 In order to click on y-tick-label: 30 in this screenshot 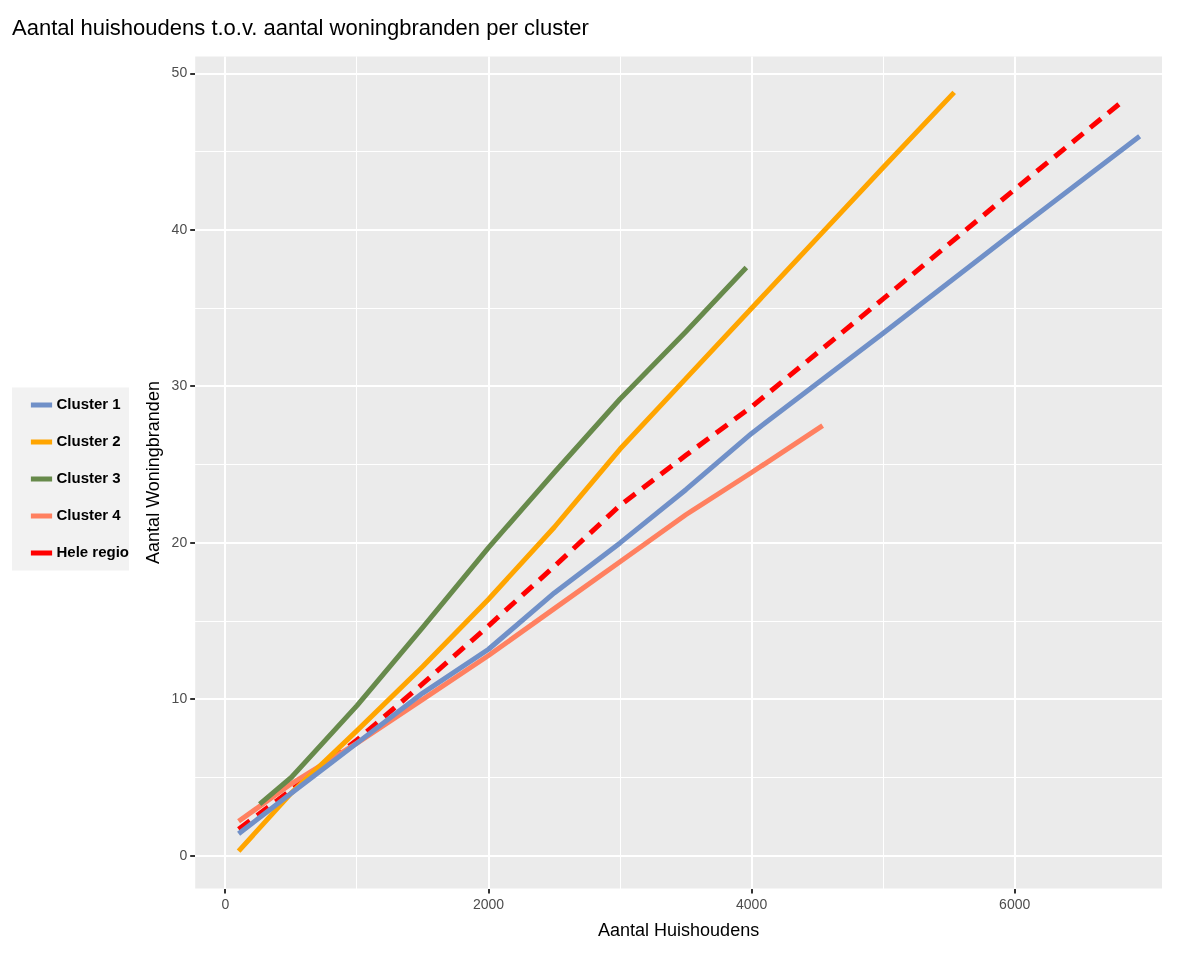, I will do `click(179, 385)`.